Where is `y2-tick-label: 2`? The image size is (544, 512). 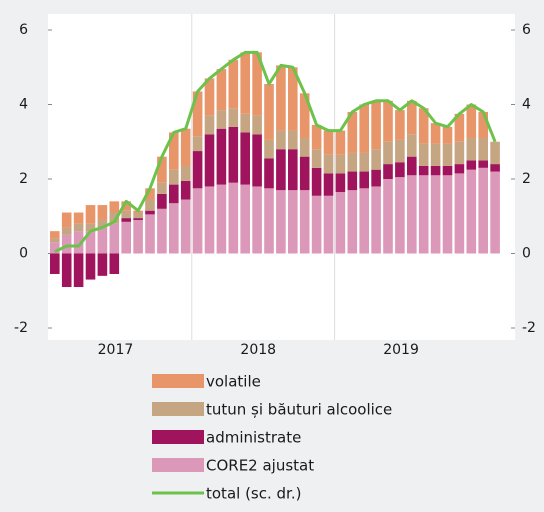 y2-tick-label: 2 is located at coordinates (526, 179).